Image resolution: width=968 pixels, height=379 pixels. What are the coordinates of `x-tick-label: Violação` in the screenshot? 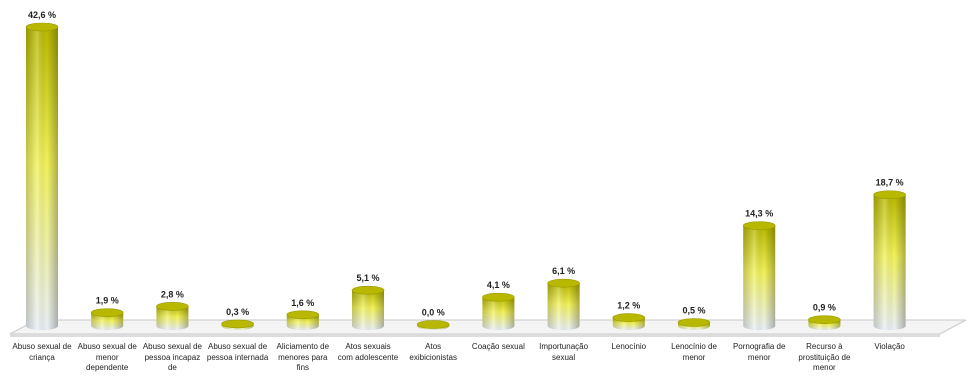 It's located at (889, 346).